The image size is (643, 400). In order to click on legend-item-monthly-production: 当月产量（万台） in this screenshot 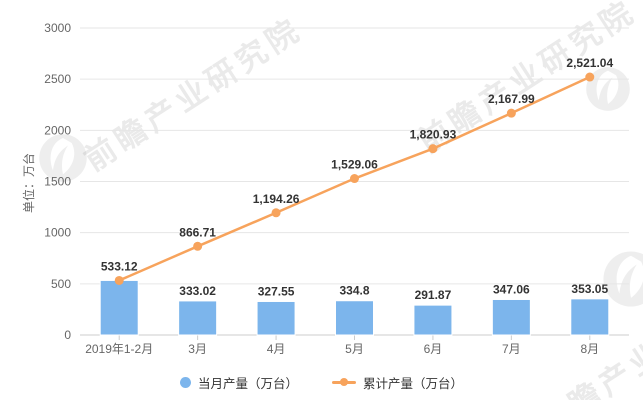, I will do `click(238, 382)`.